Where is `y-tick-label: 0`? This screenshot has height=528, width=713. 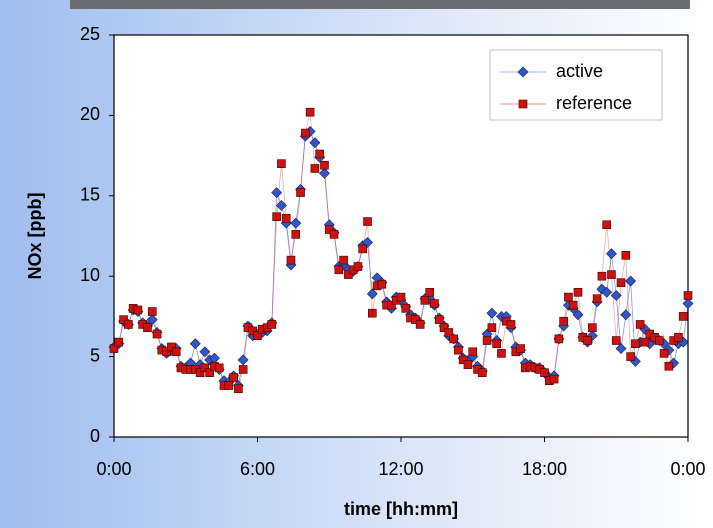
y-tick-label: 0 is located at coordinates (95, 436).